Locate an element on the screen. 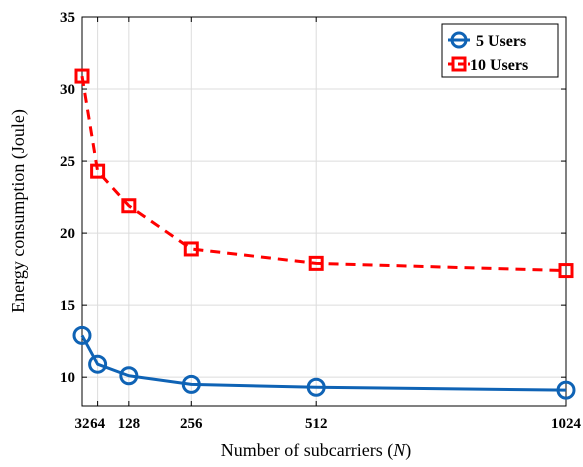 This screenshot has width=583, height=467. y-tick-label: 35 is located at coordinates (67, 18).